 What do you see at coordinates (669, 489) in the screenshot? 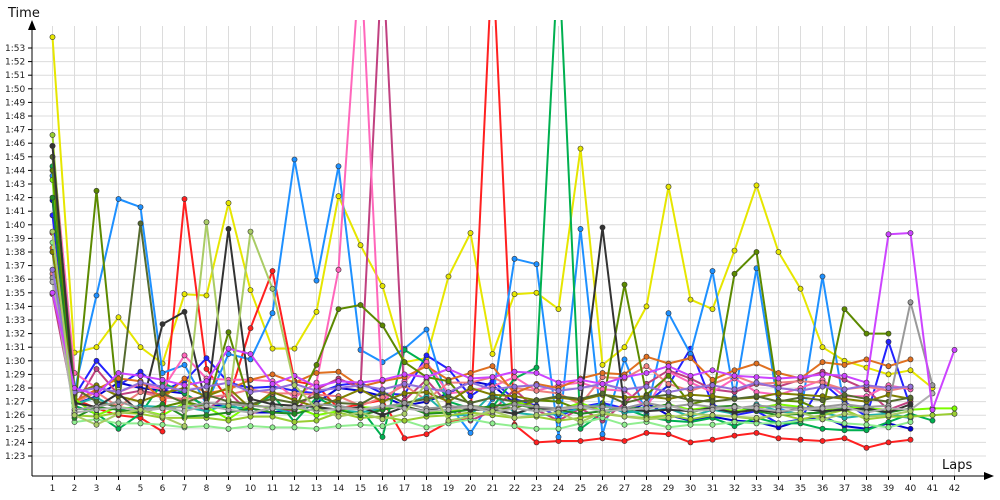
I see `x-tick-label: 29` at bounding box center [669, 489].